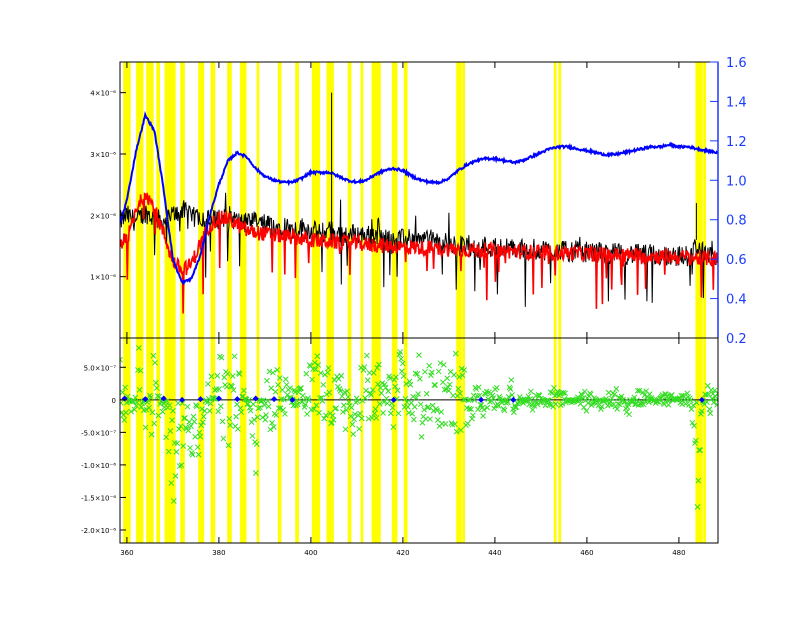 The height and width of the screenshot is (640, 800). What do you see at coordinates (103, 94) in the screenshot?
I see `y-tick-label-top-3: 4×10⁻⁶` at bounding box center [103, 94].